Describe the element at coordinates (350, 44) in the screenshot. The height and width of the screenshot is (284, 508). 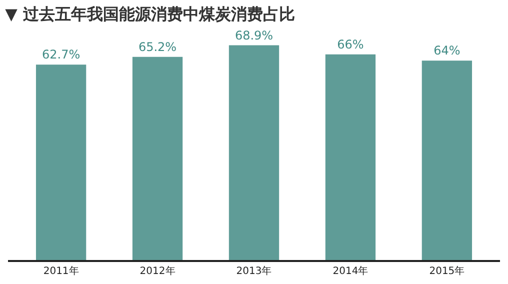
I see `data-label: 66%` at that location.